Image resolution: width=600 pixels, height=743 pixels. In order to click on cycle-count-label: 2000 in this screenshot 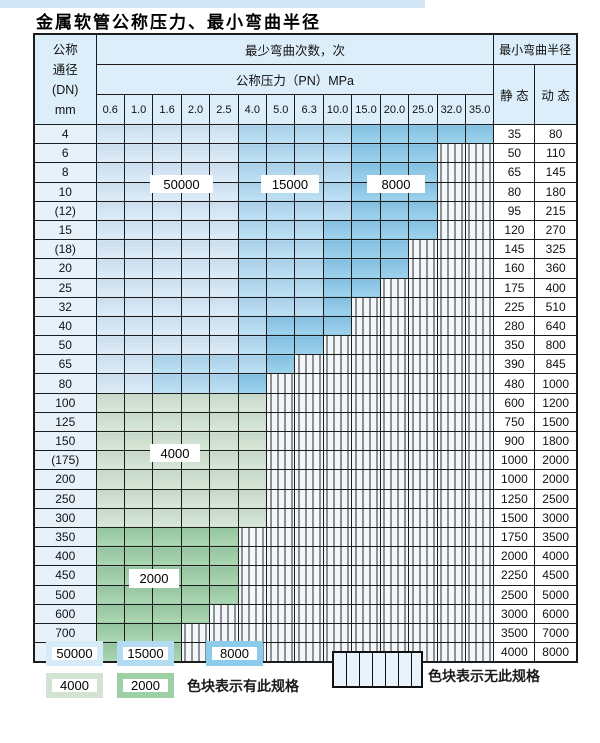, I will do `click(154, 578)`.